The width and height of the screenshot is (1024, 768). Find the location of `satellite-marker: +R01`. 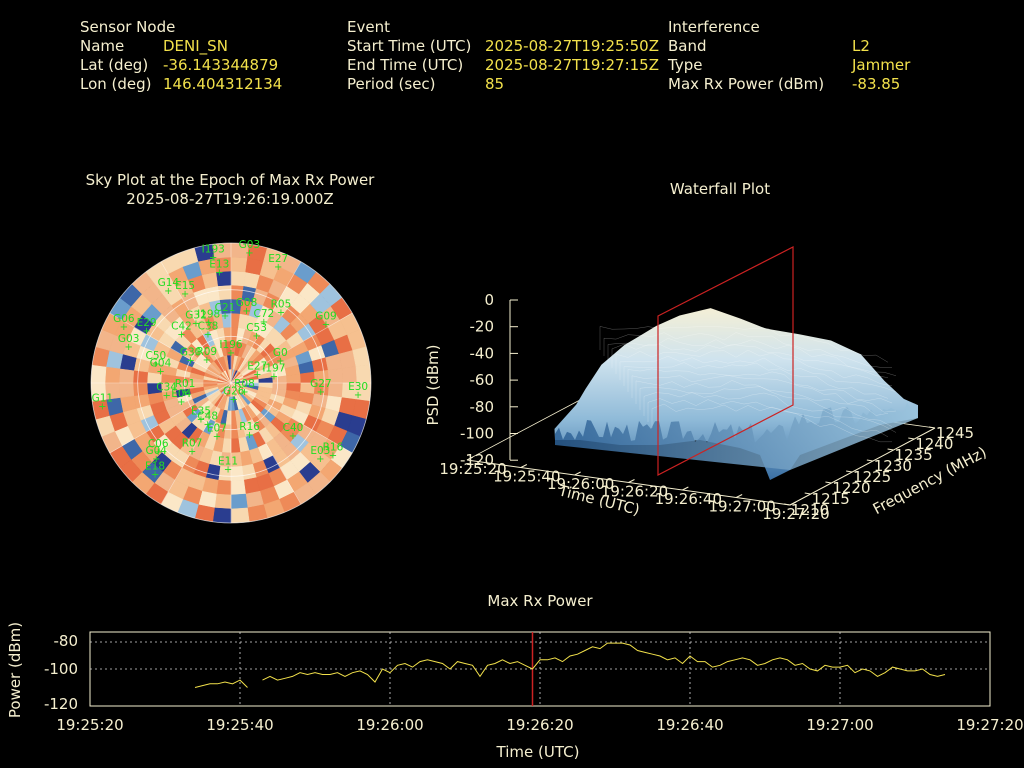

satellite-marker: +R01 is located at coordinates (185, 388).